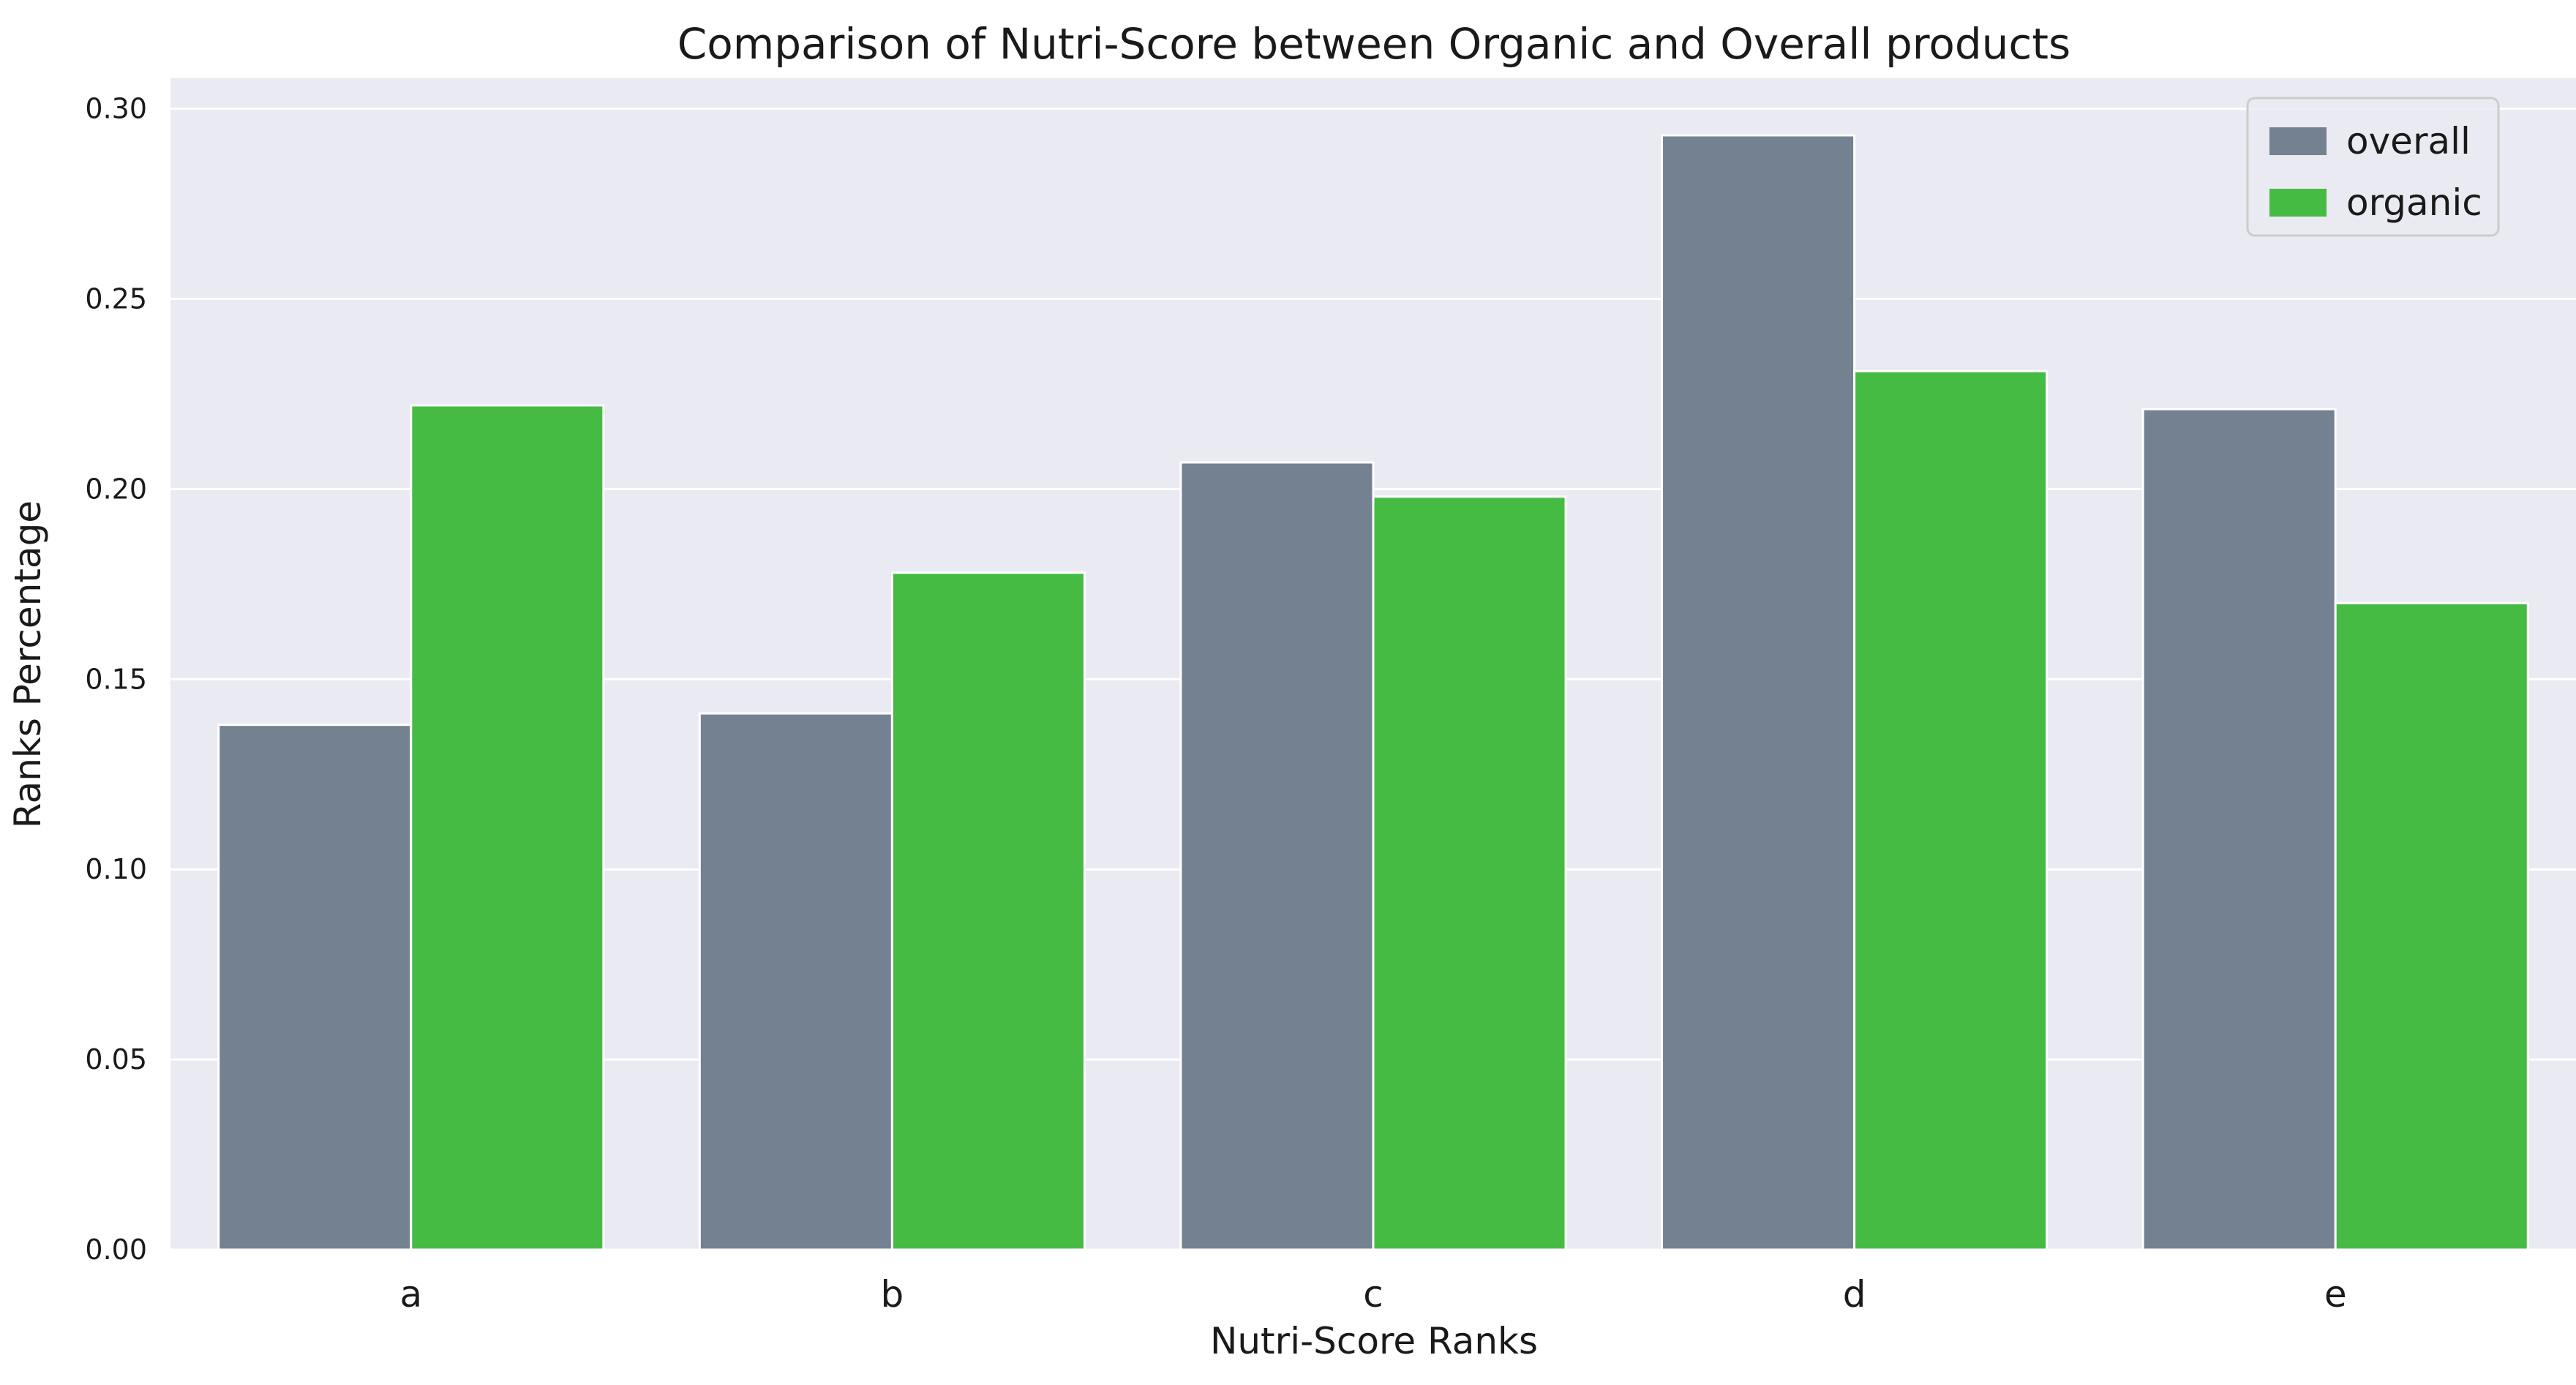 The image size is (2576, 1385). Describe the element at coordinates (2298, 141) in the screenshot. I see `legend-swatch-overall` at that location.